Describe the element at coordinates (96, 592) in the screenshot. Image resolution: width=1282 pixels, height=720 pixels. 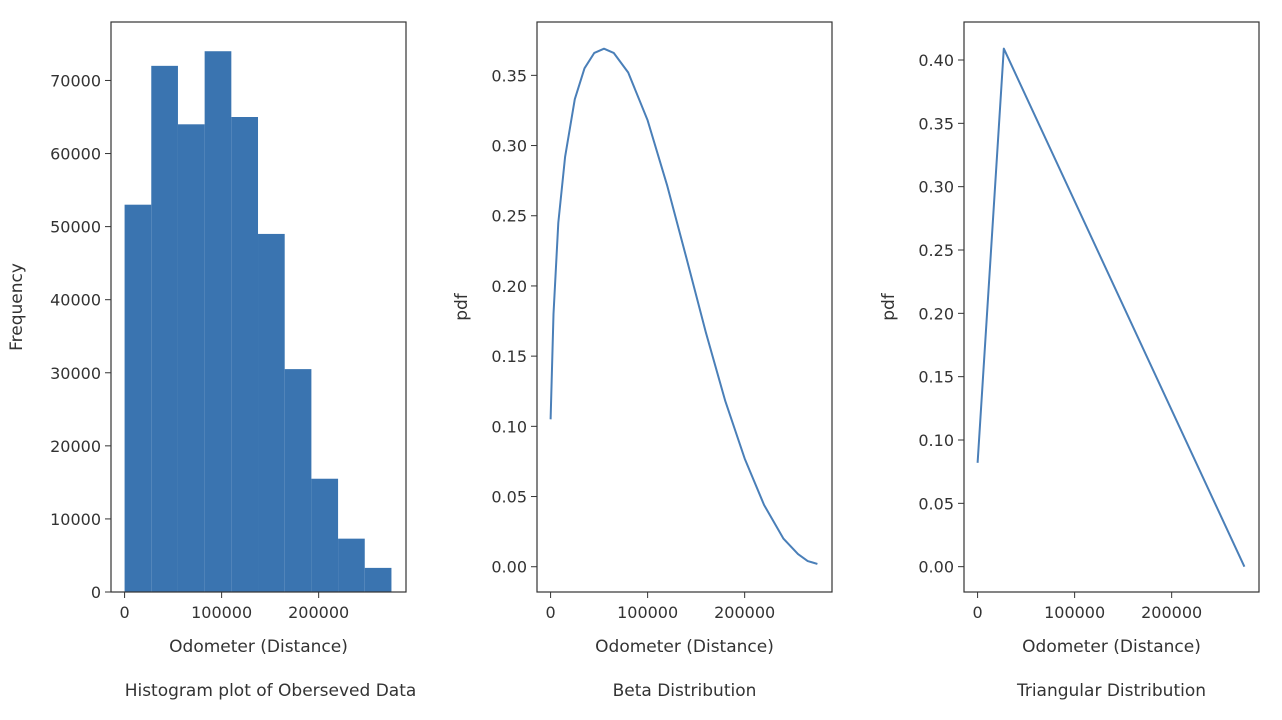
I see `y-tick-label: 0` at that location.